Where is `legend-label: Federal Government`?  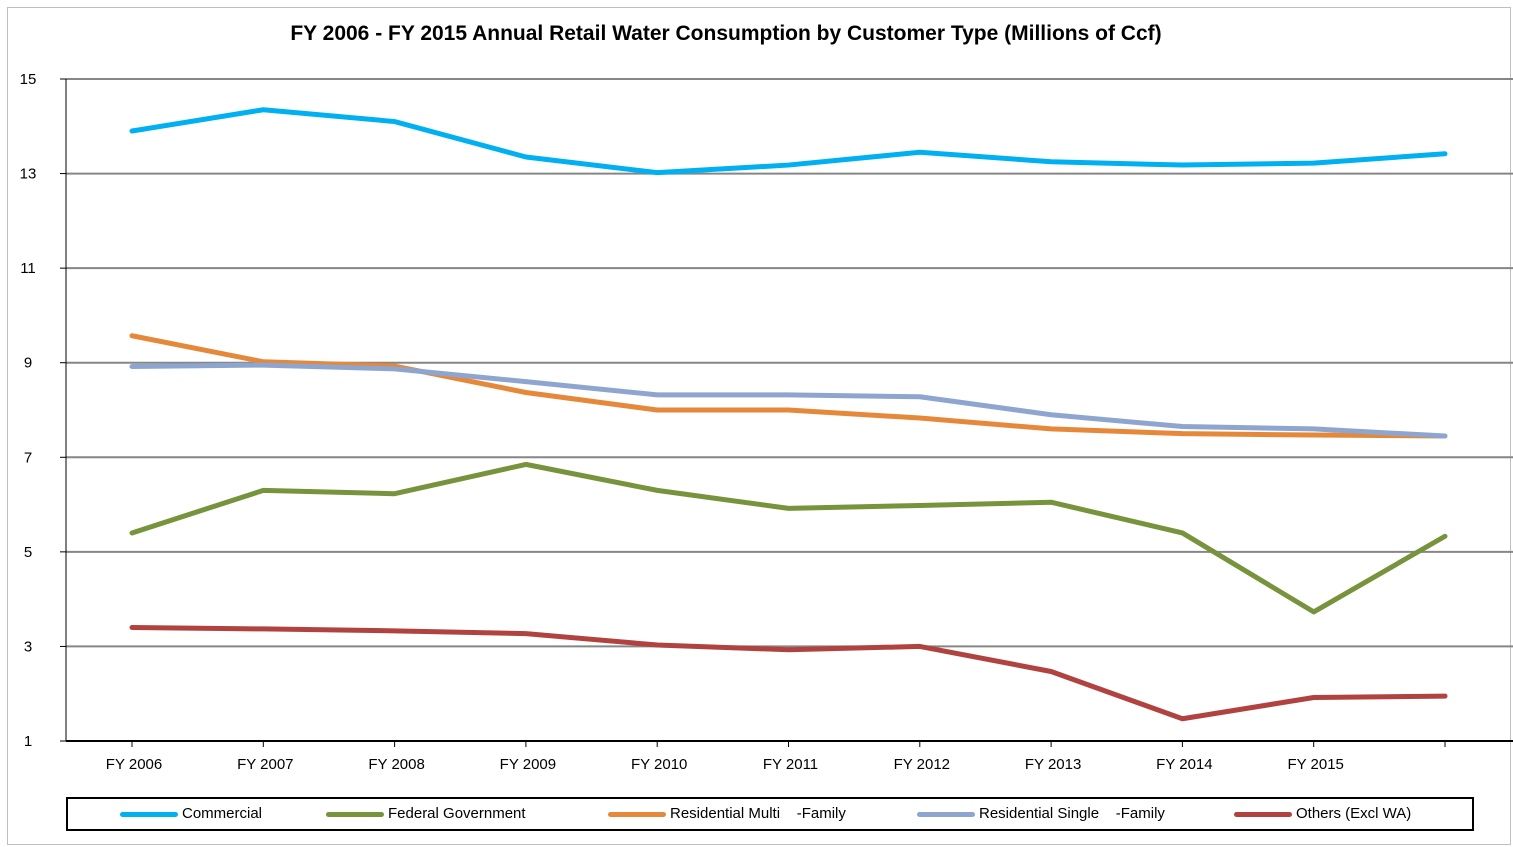 legend-label: Federal Government is located at coordinates (457, 813).